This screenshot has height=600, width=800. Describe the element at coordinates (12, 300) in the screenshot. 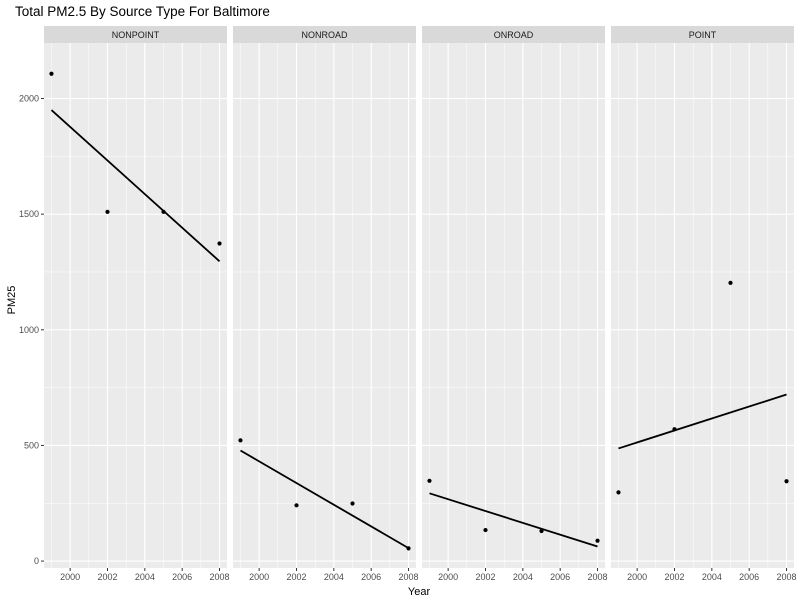

I see `y-axis-title: PM25` at that location.